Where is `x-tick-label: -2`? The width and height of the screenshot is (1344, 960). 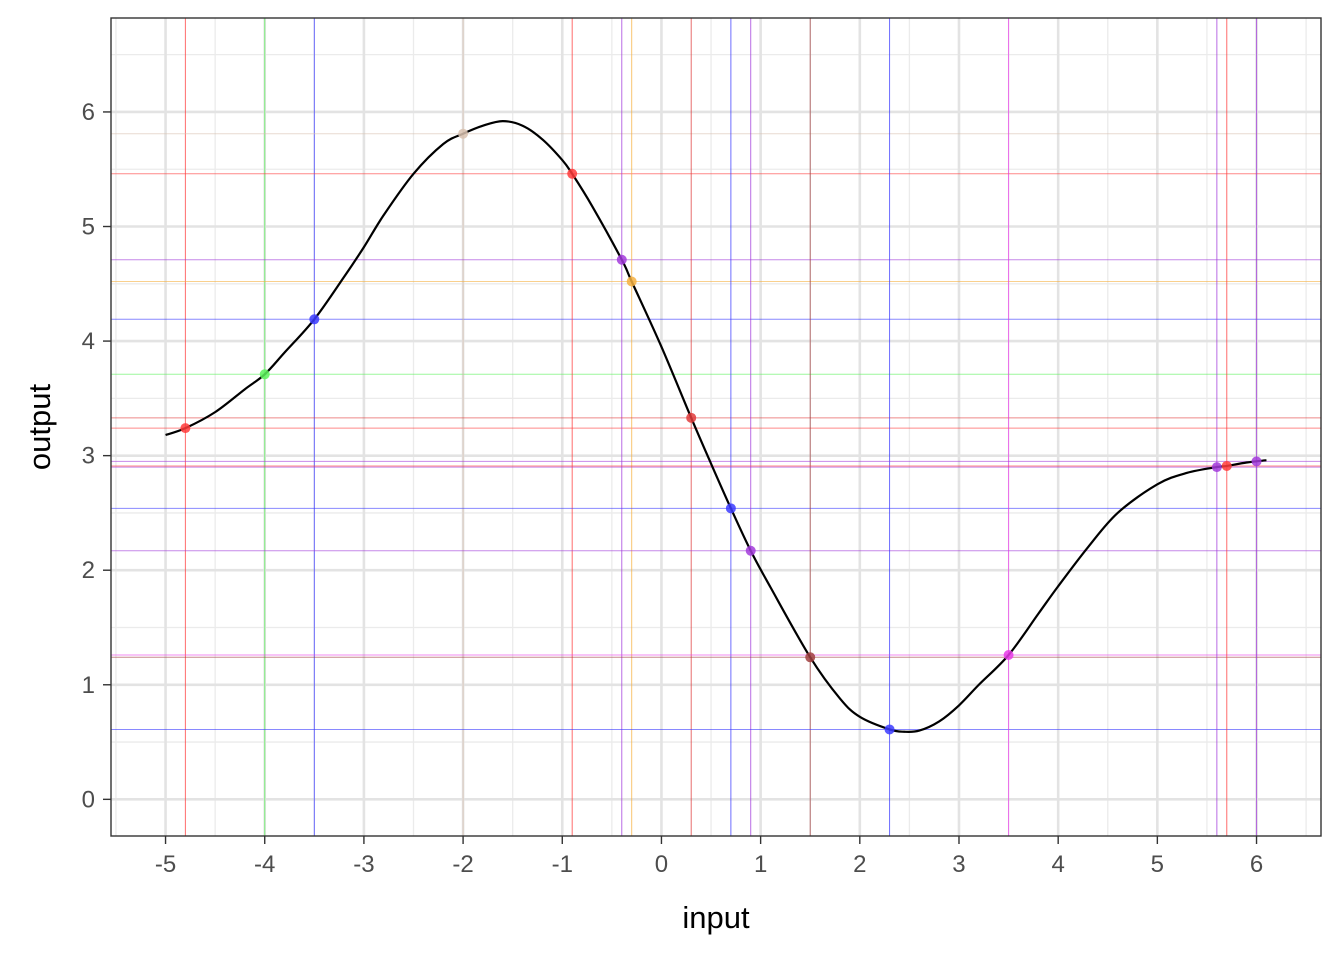 x-tick-label: -2 is located at coordinates (462, 864).